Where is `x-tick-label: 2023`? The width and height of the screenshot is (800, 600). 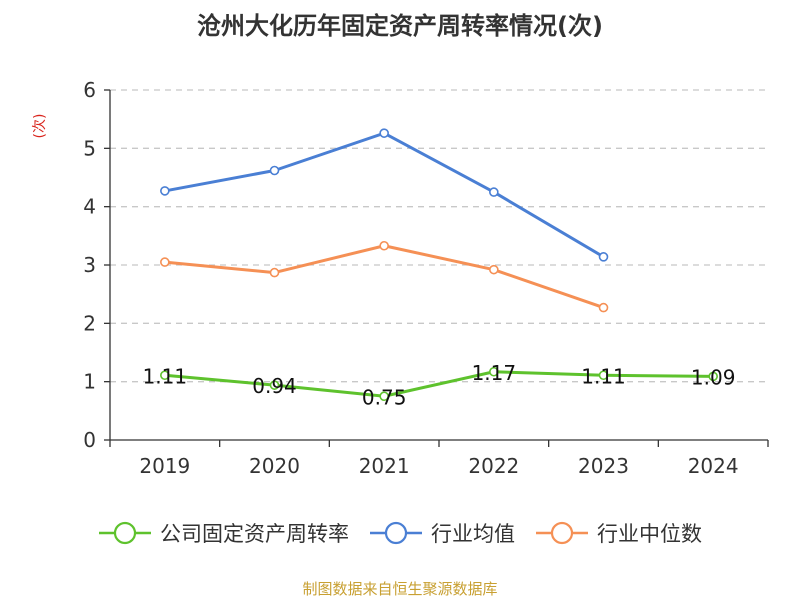
x-tick-label: 2023 is located at coordinates (603, 466).